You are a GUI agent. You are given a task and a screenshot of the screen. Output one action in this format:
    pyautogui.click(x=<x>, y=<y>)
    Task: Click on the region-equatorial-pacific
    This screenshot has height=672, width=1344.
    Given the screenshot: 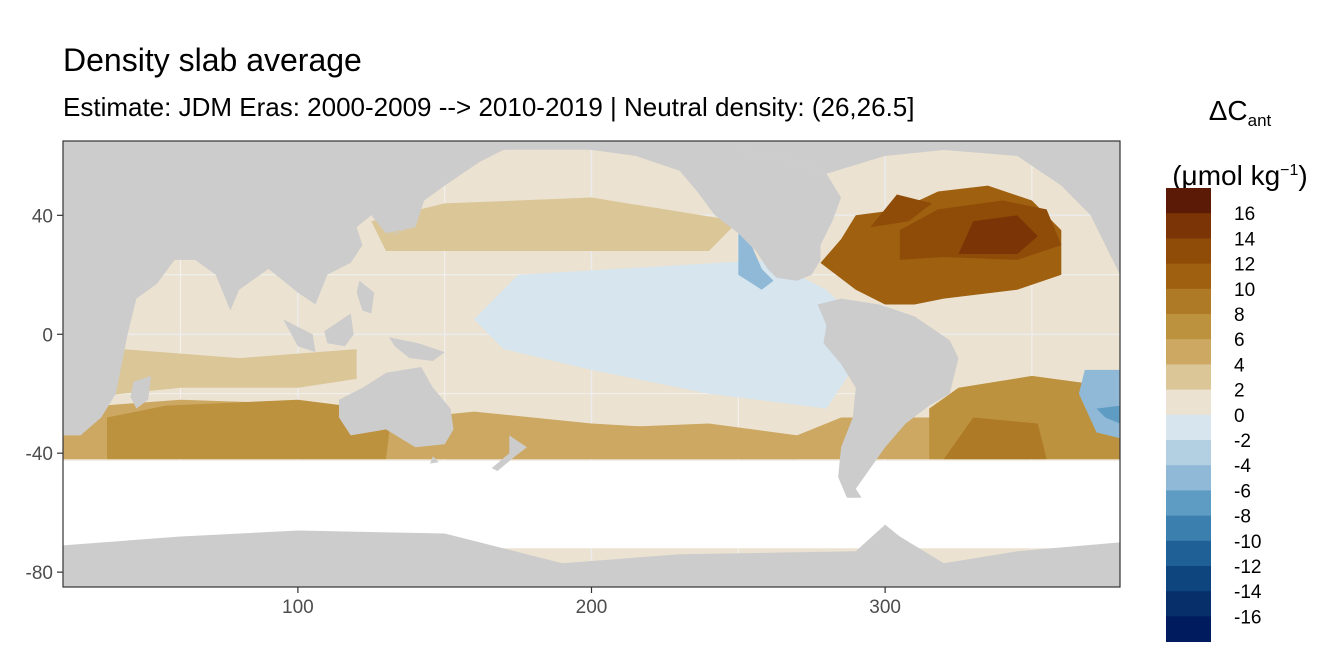 What is the action you would take?
    pyautogui.click(x=665, y=334)
    